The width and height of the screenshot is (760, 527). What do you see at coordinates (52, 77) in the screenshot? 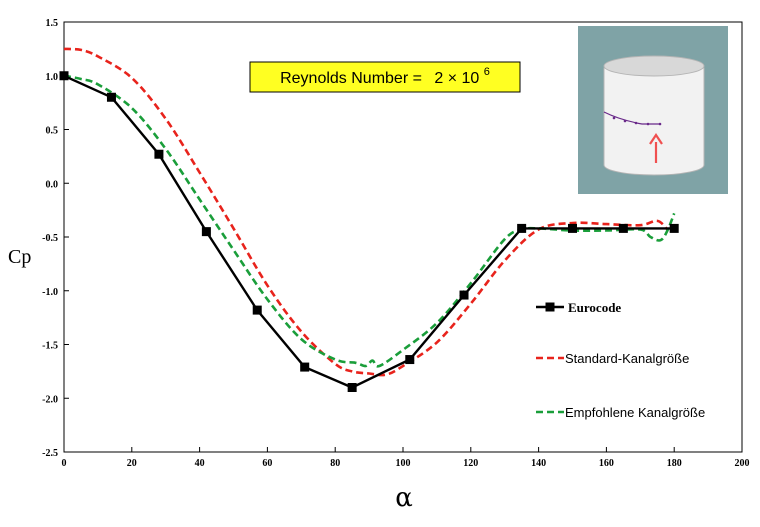
I see `y-tick-label: 1.0` at bounding box center [52, 77].